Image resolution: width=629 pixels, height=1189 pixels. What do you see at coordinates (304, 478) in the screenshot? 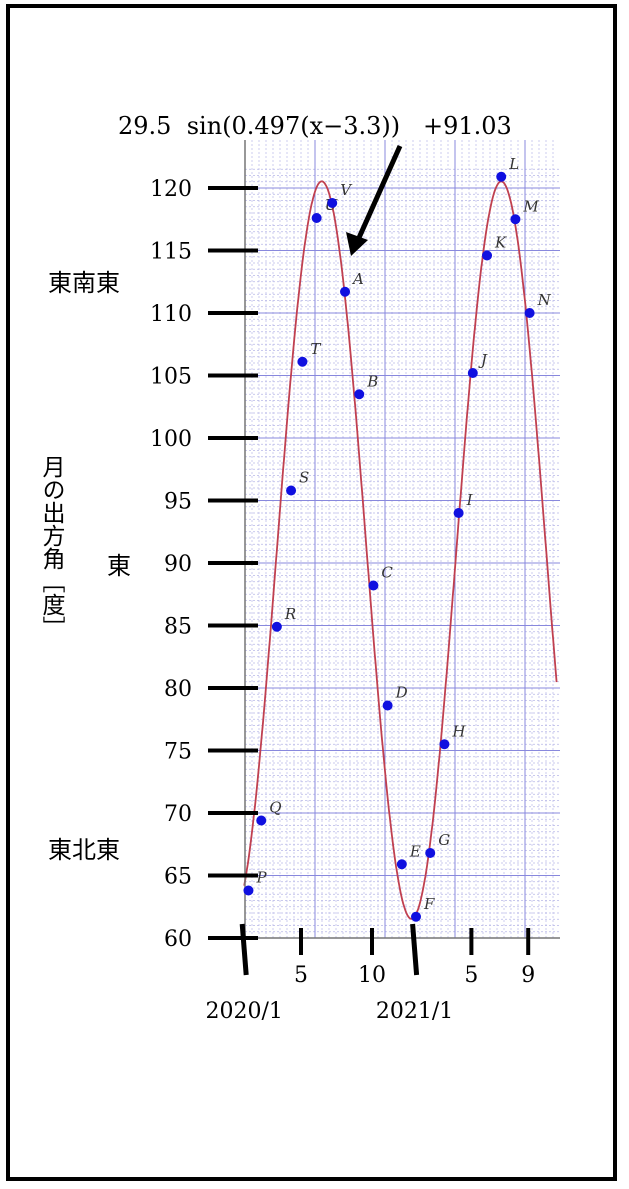
I see `data-point-label: S` at bounding box center [304, 478].